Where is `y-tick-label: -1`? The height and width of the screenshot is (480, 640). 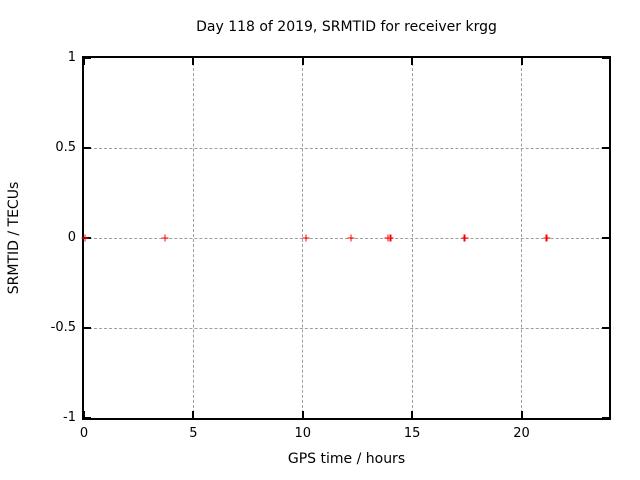 y-tick-label: -1 is located at coordinates (69, 417).